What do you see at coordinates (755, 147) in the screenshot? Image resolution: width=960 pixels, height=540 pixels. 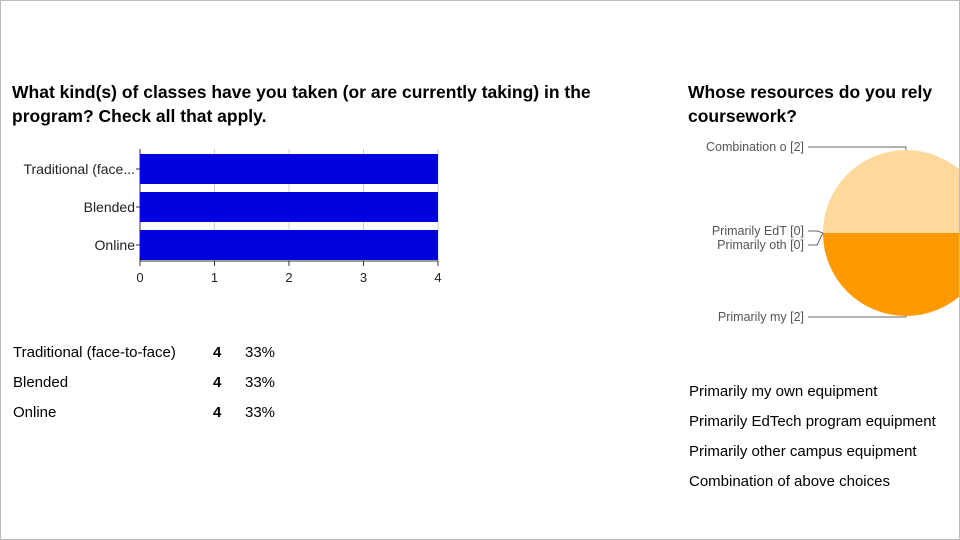 I see `pie-slice-label: Combination o [2]` at bounding box center [755, 147].